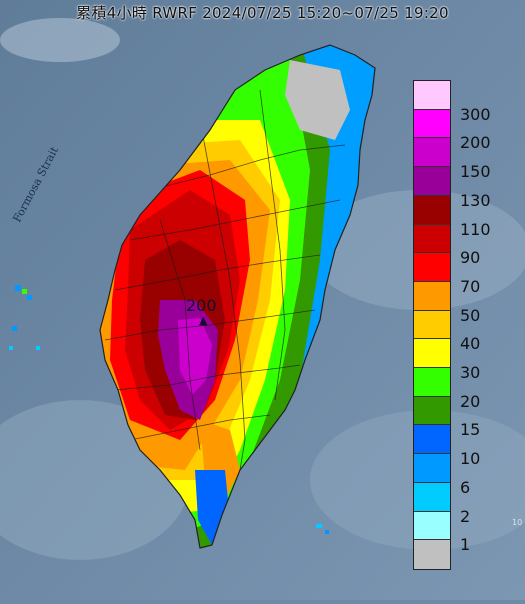 Image resolution: width=525 pixels, height=604 pixels. What do you see at coordinates (470, 459) in the screenshot?
I see `legend-label: 10` at bounding box center [470, 459].